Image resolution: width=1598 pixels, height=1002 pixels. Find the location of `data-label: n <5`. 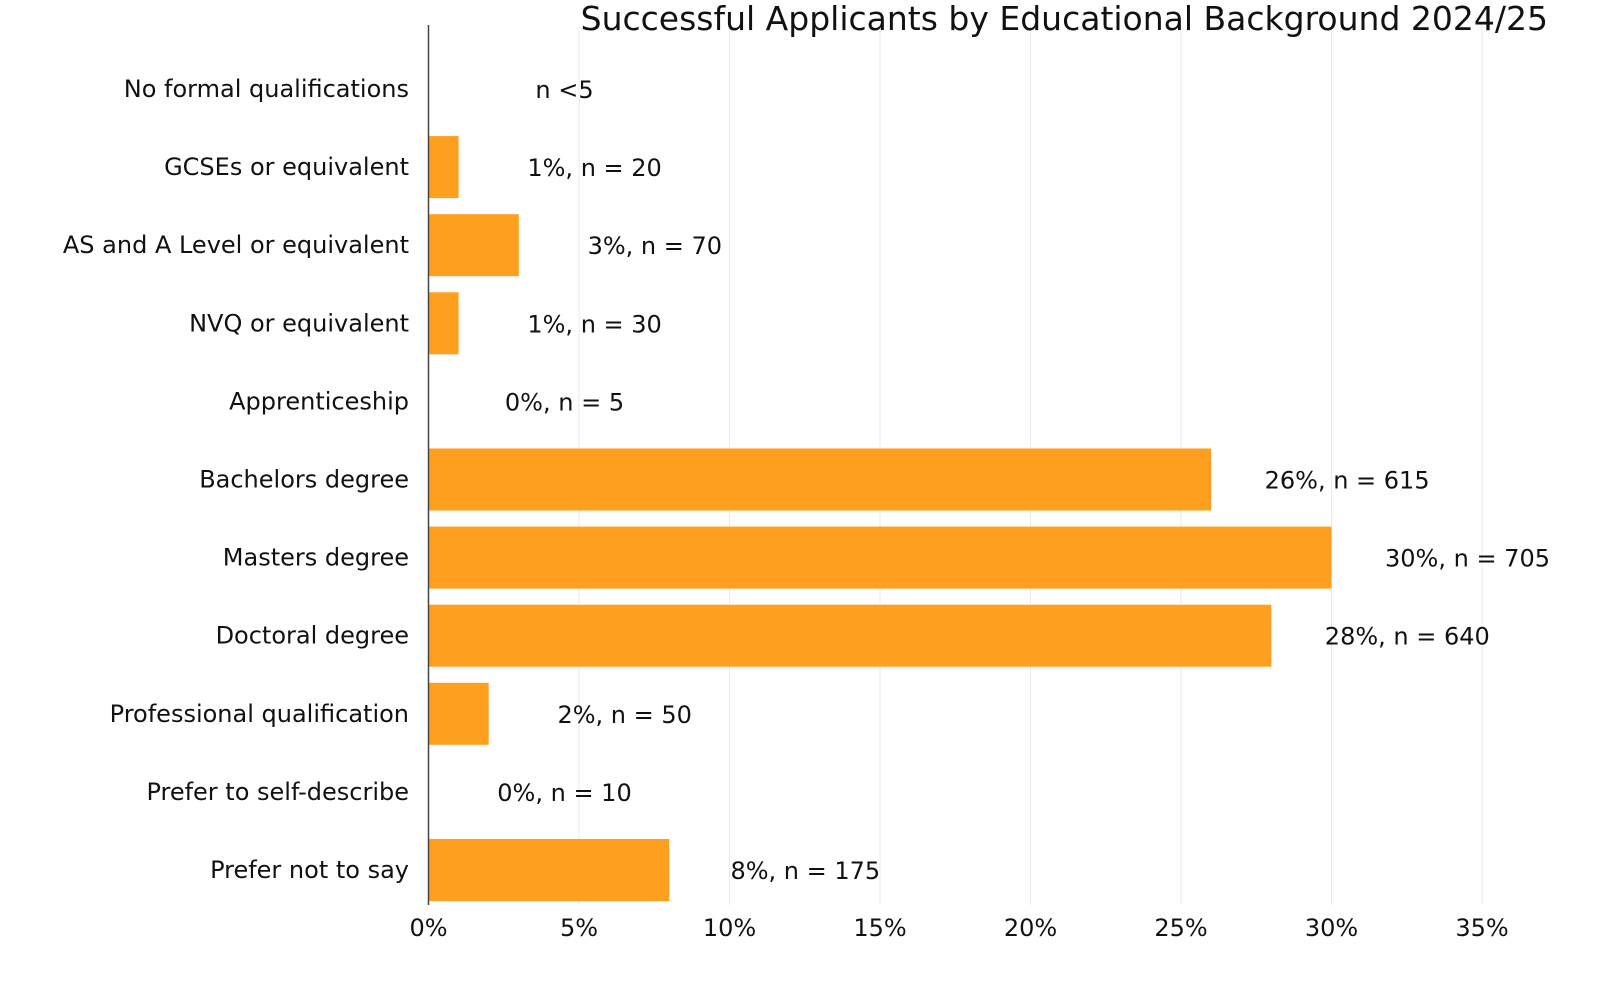

data-label: n <5 is located at coordinates (564, 90).